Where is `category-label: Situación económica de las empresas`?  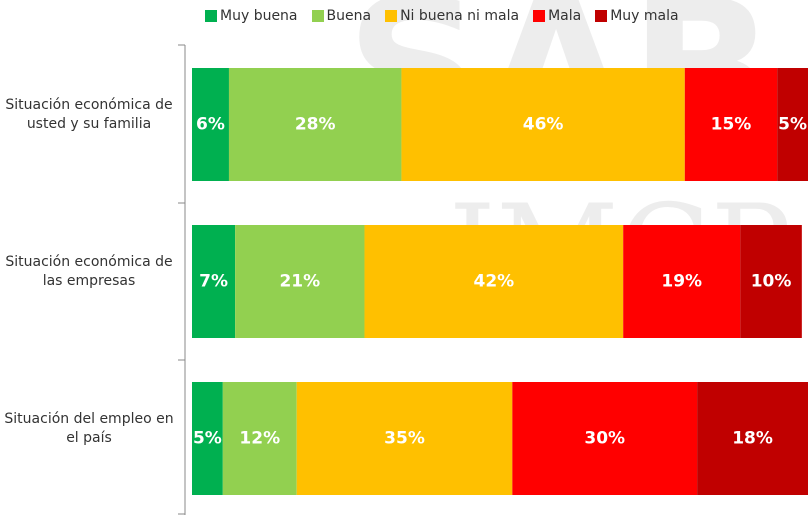
category-label: Situación económica de las empresas is located at coordinates (89, 271).